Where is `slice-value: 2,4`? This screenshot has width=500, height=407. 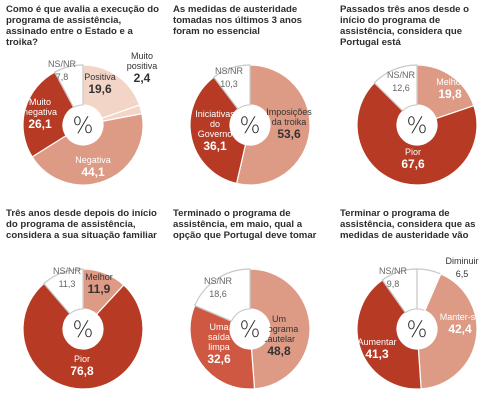
slice-value: 2,4 is located at coordinates (142, 78).